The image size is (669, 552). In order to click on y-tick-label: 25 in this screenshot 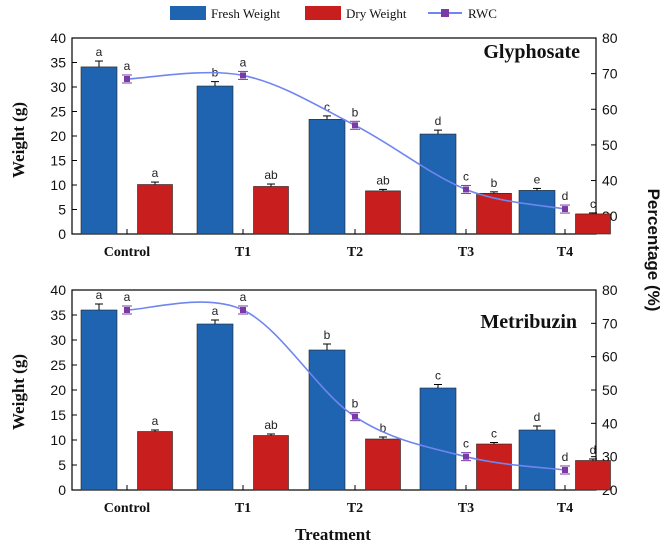, I will do `click(58, 365)`.